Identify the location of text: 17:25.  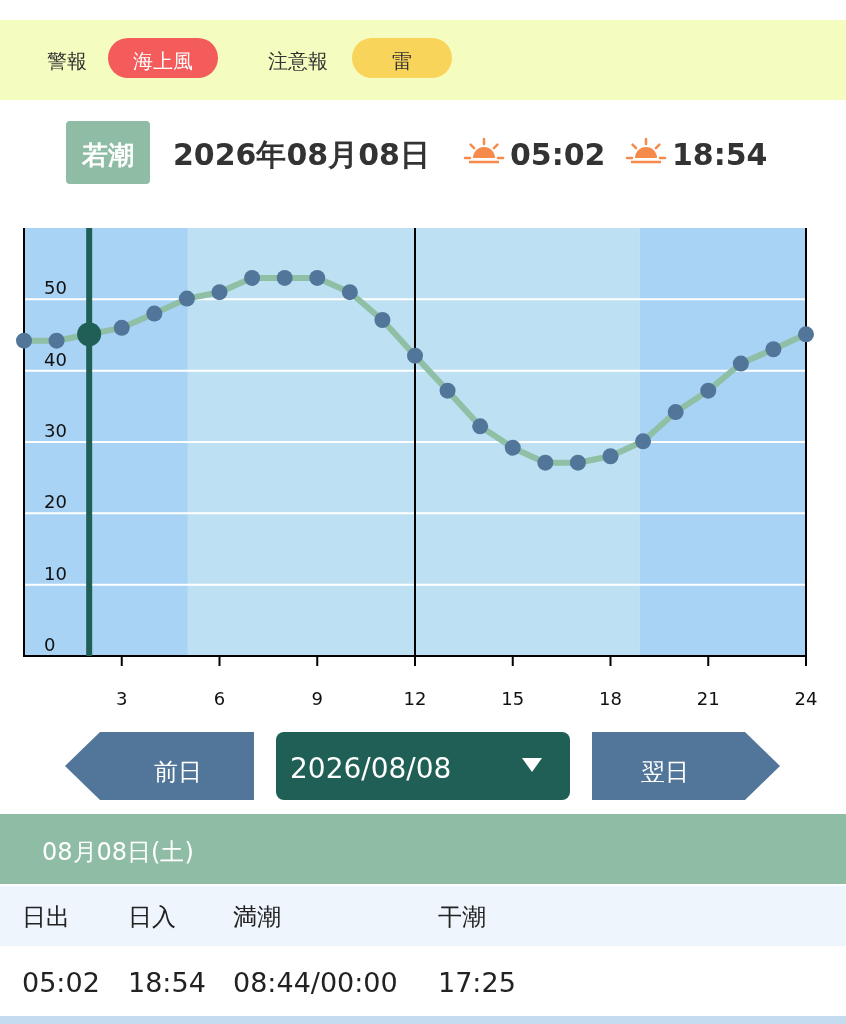
(477, 982).